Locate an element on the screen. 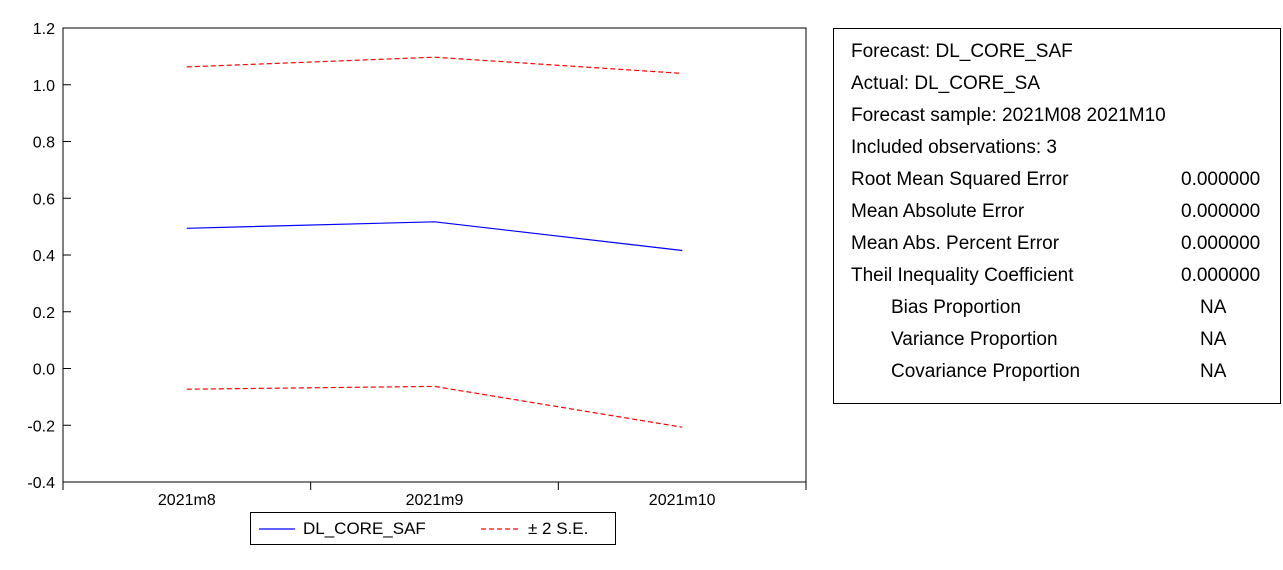  stats-proportion-label: Bias Proportion is located at coordinates (956, 307).